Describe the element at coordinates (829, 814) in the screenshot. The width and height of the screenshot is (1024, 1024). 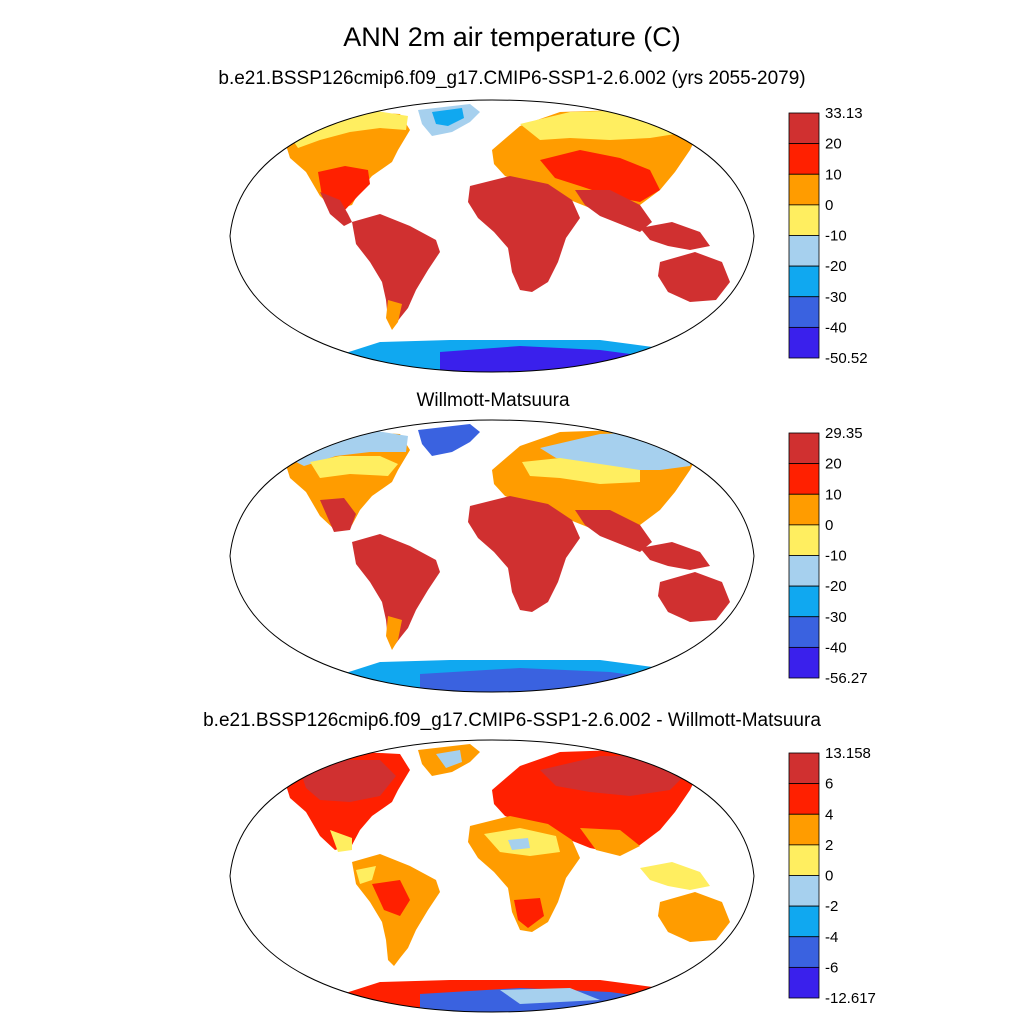
I see `colorbar-3-label-3: 4` at that location.